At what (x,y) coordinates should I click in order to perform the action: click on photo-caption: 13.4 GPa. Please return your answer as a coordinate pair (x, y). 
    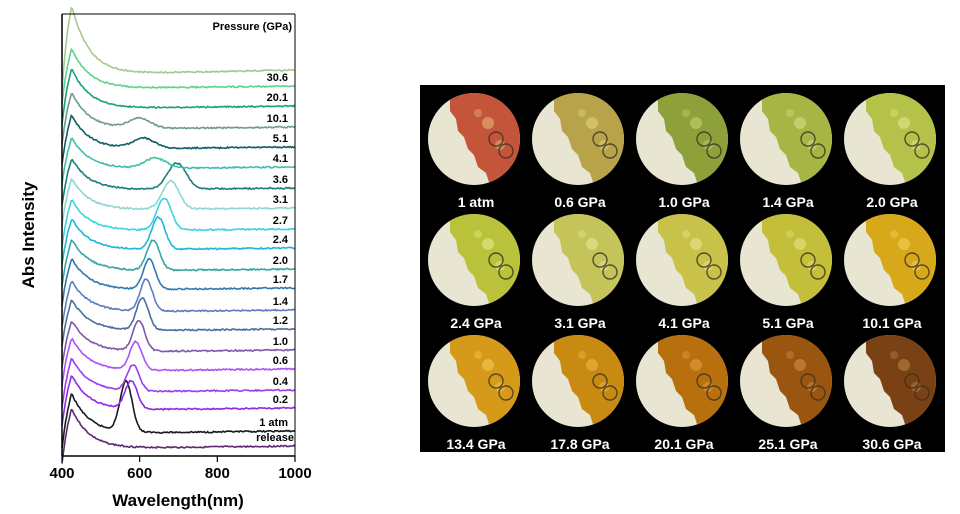
    Looking at the image, I should click on (476, 444).